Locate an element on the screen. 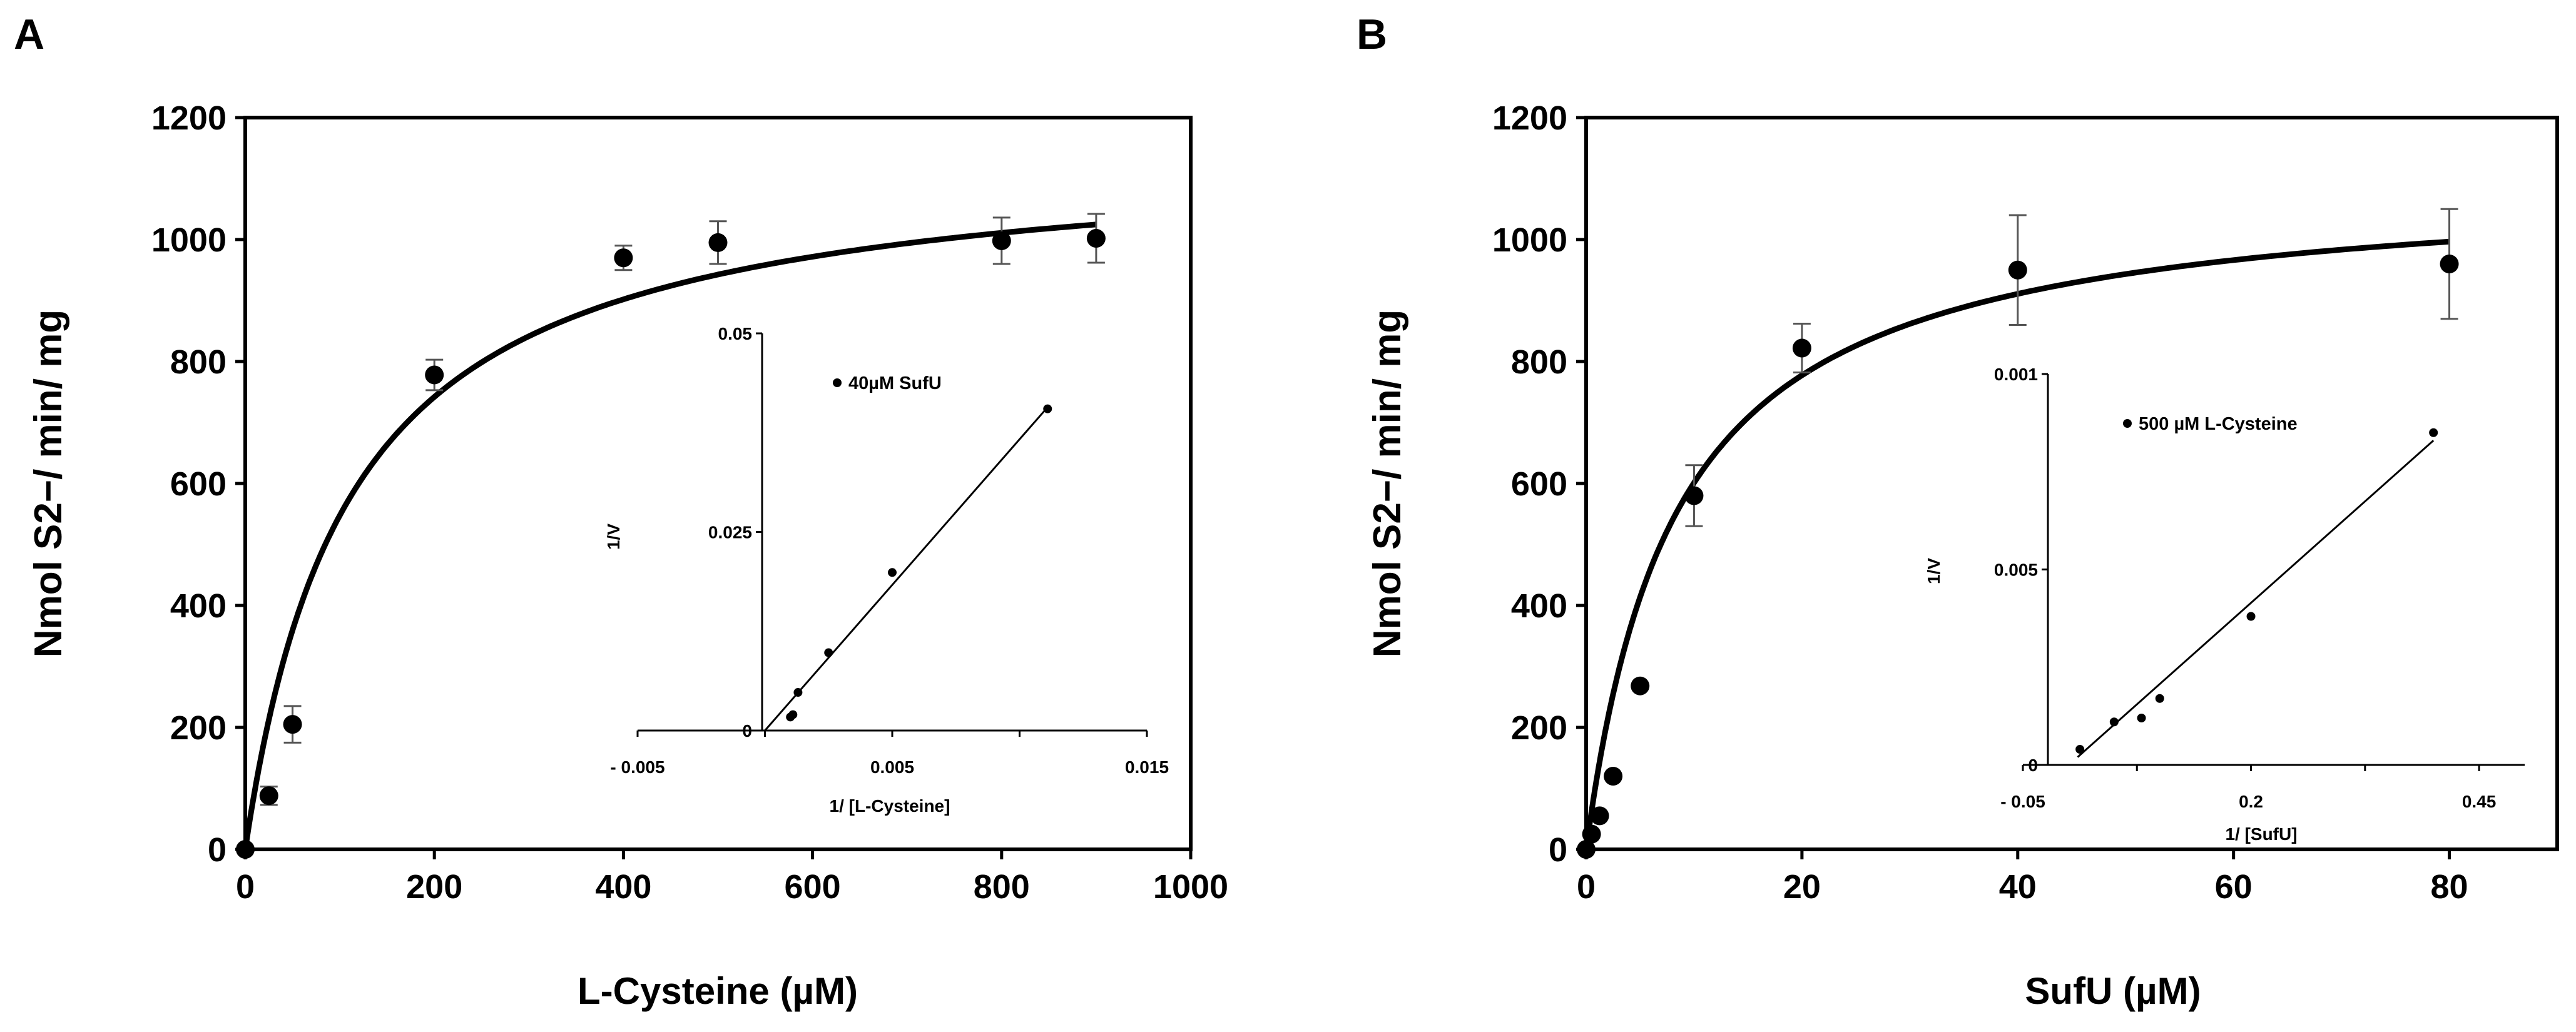  inset-x-tick-label: 0.45 is located at coordinates (2479, 801).